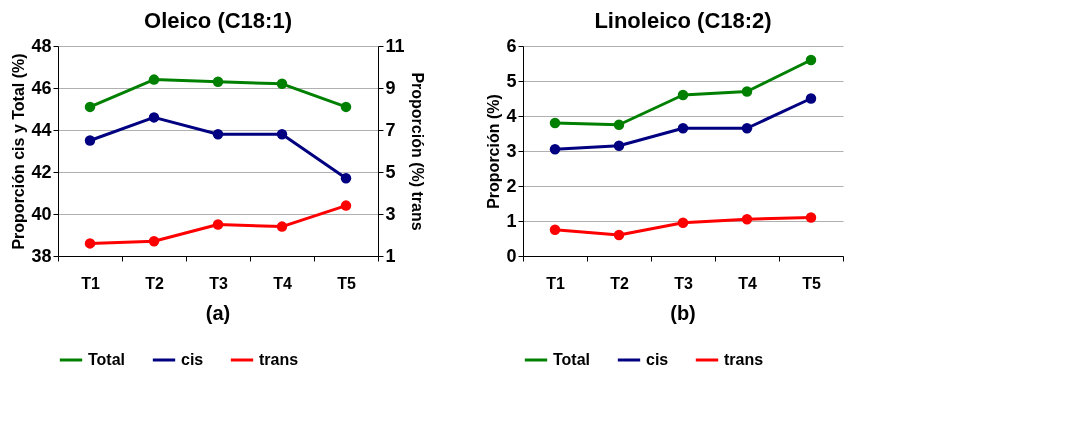  Describe the element at coordinates (511, 220) in the screenshot. I see `y-tick-label: 1` at that location.